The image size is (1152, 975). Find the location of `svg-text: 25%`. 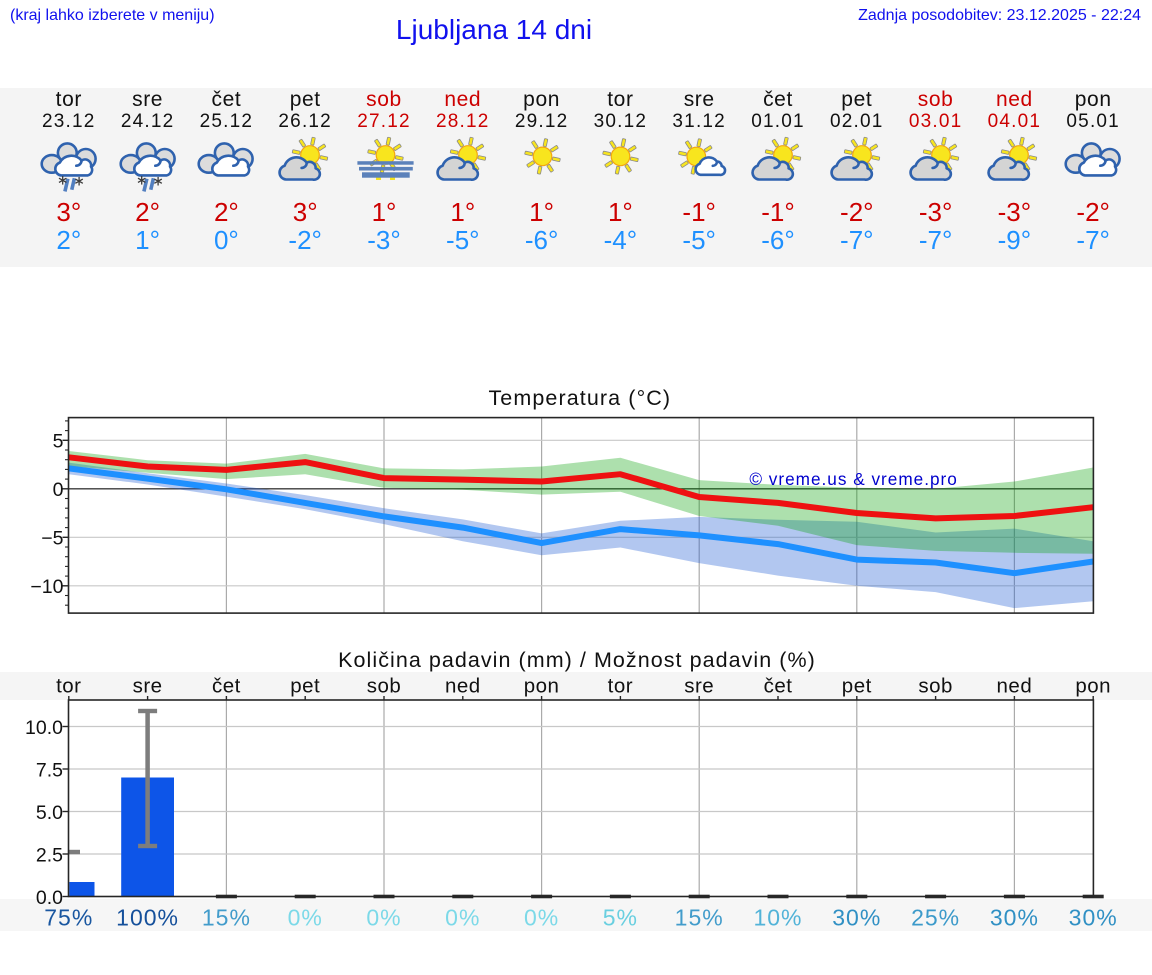

svg-text: 25% is located at coordinates (935, 918).